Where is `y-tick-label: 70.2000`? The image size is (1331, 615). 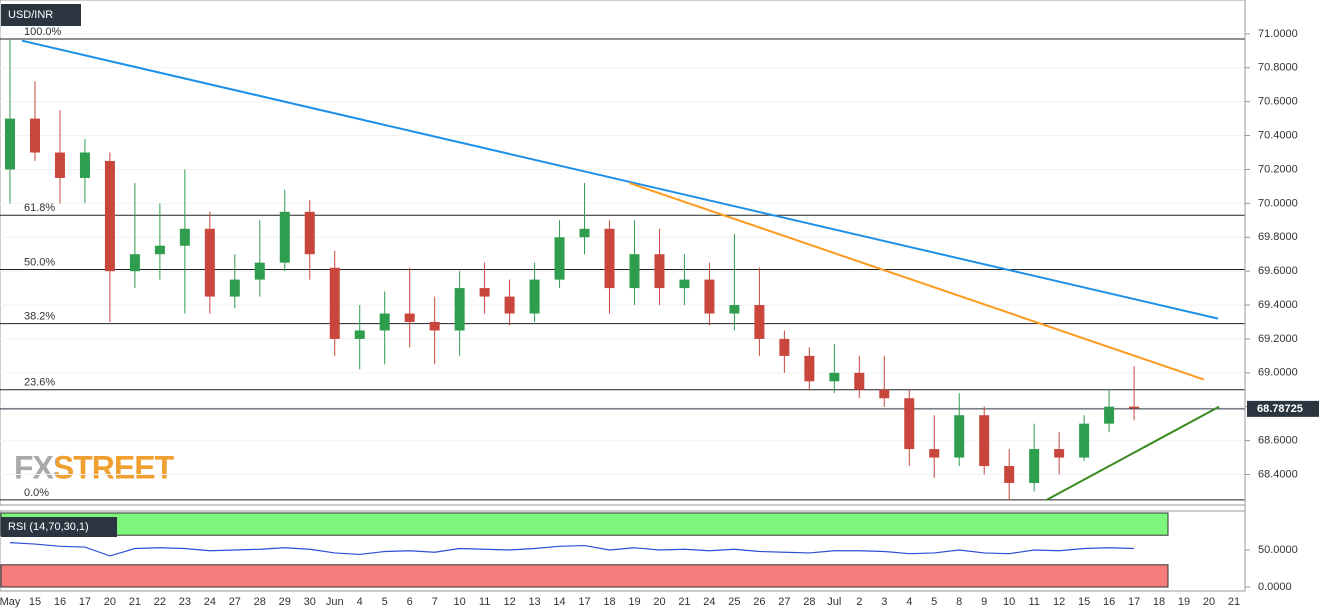
y-tick-label: 70.2000 is located at coordinates (1278, 169).